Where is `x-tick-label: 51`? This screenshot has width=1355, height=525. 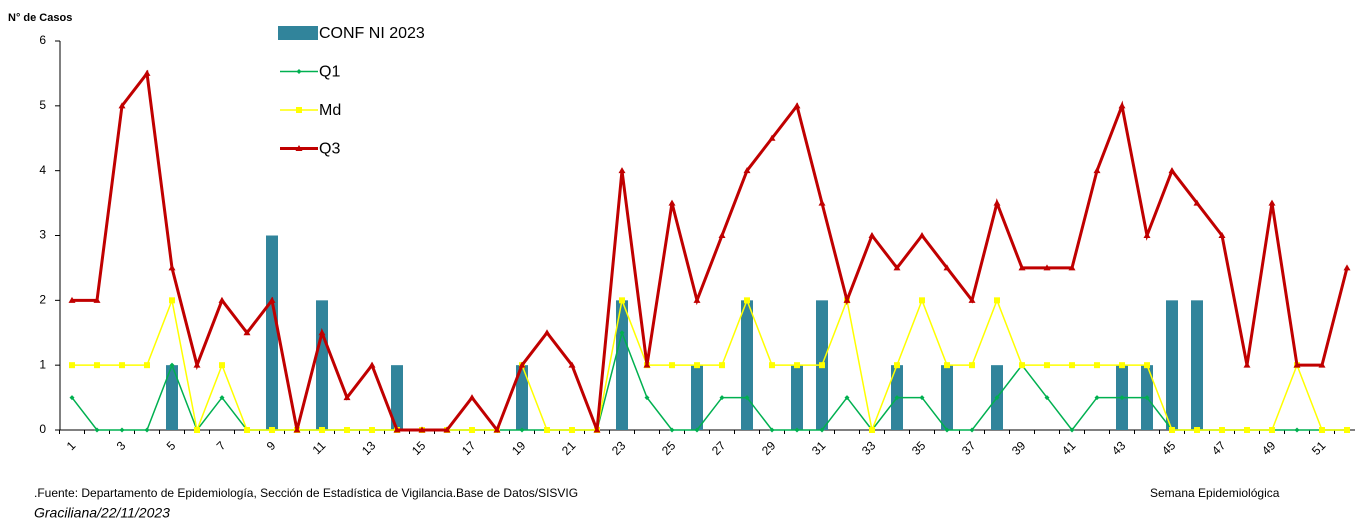
x-tick-label: 51 is located at coordinates (1319, 448).